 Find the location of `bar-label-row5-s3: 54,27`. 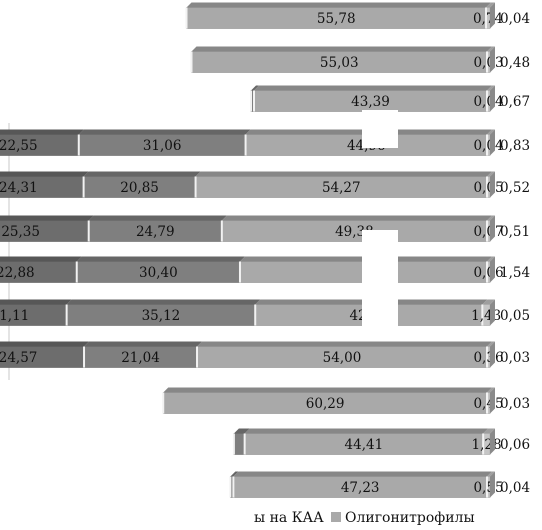

bar-label-row5-s3: 54,27 is located at coordinates (341, 188).